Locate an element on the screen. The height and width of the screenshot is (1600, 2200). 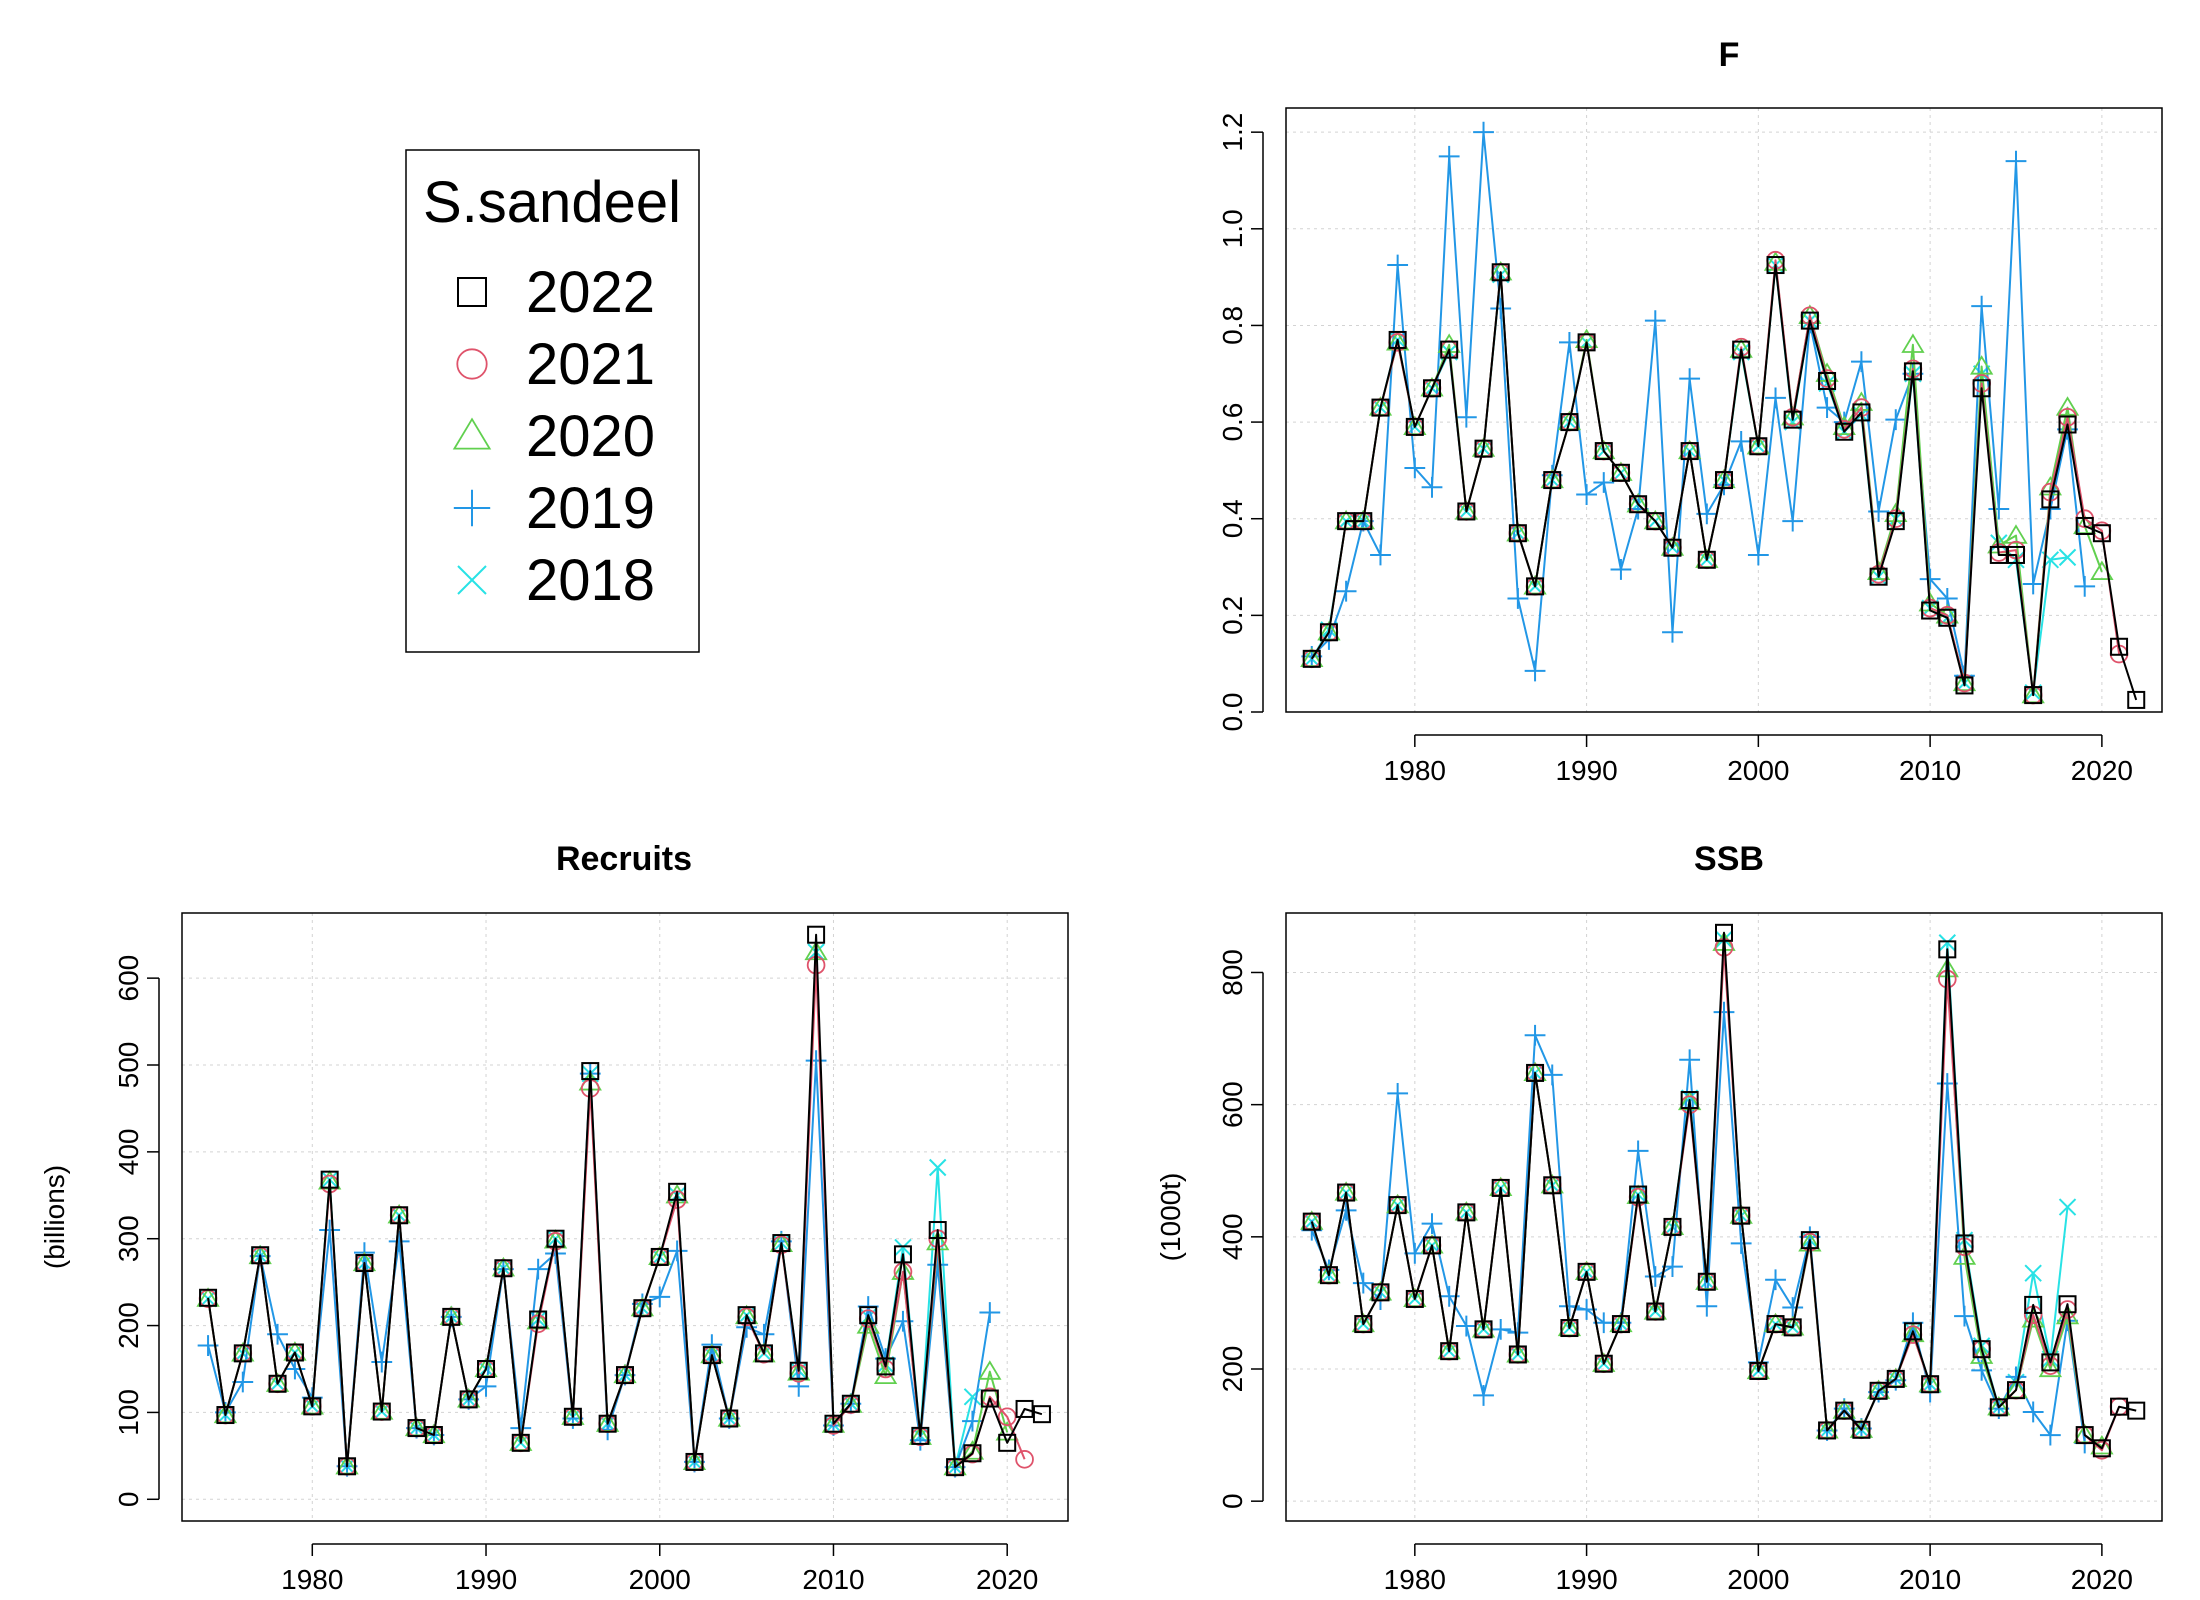
legend-square-icon is located at coordinates (472, 292).